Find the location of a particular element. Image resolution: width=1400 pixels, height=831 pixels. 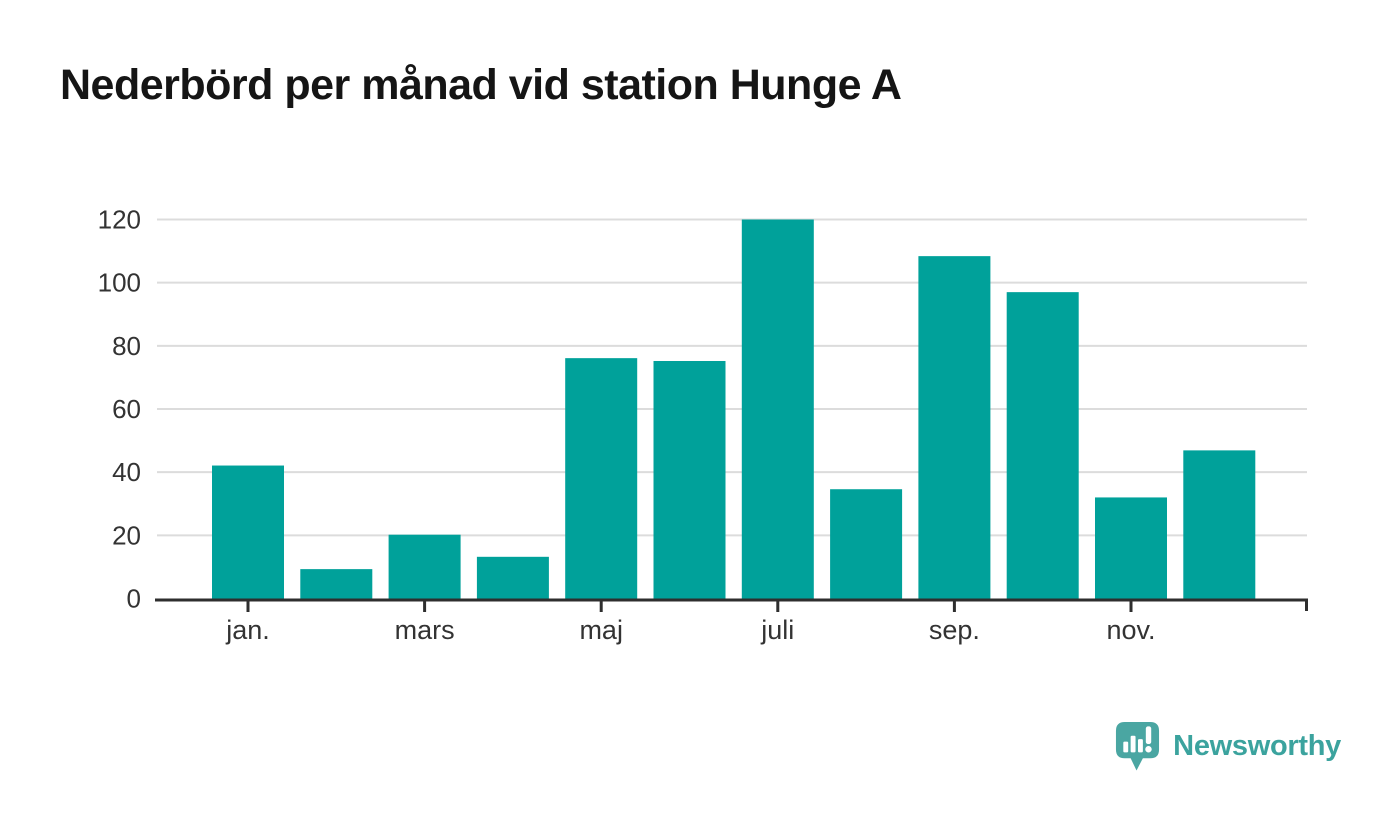

y-axis-tick-label-120: 120 is located at coordinates (119, 220).